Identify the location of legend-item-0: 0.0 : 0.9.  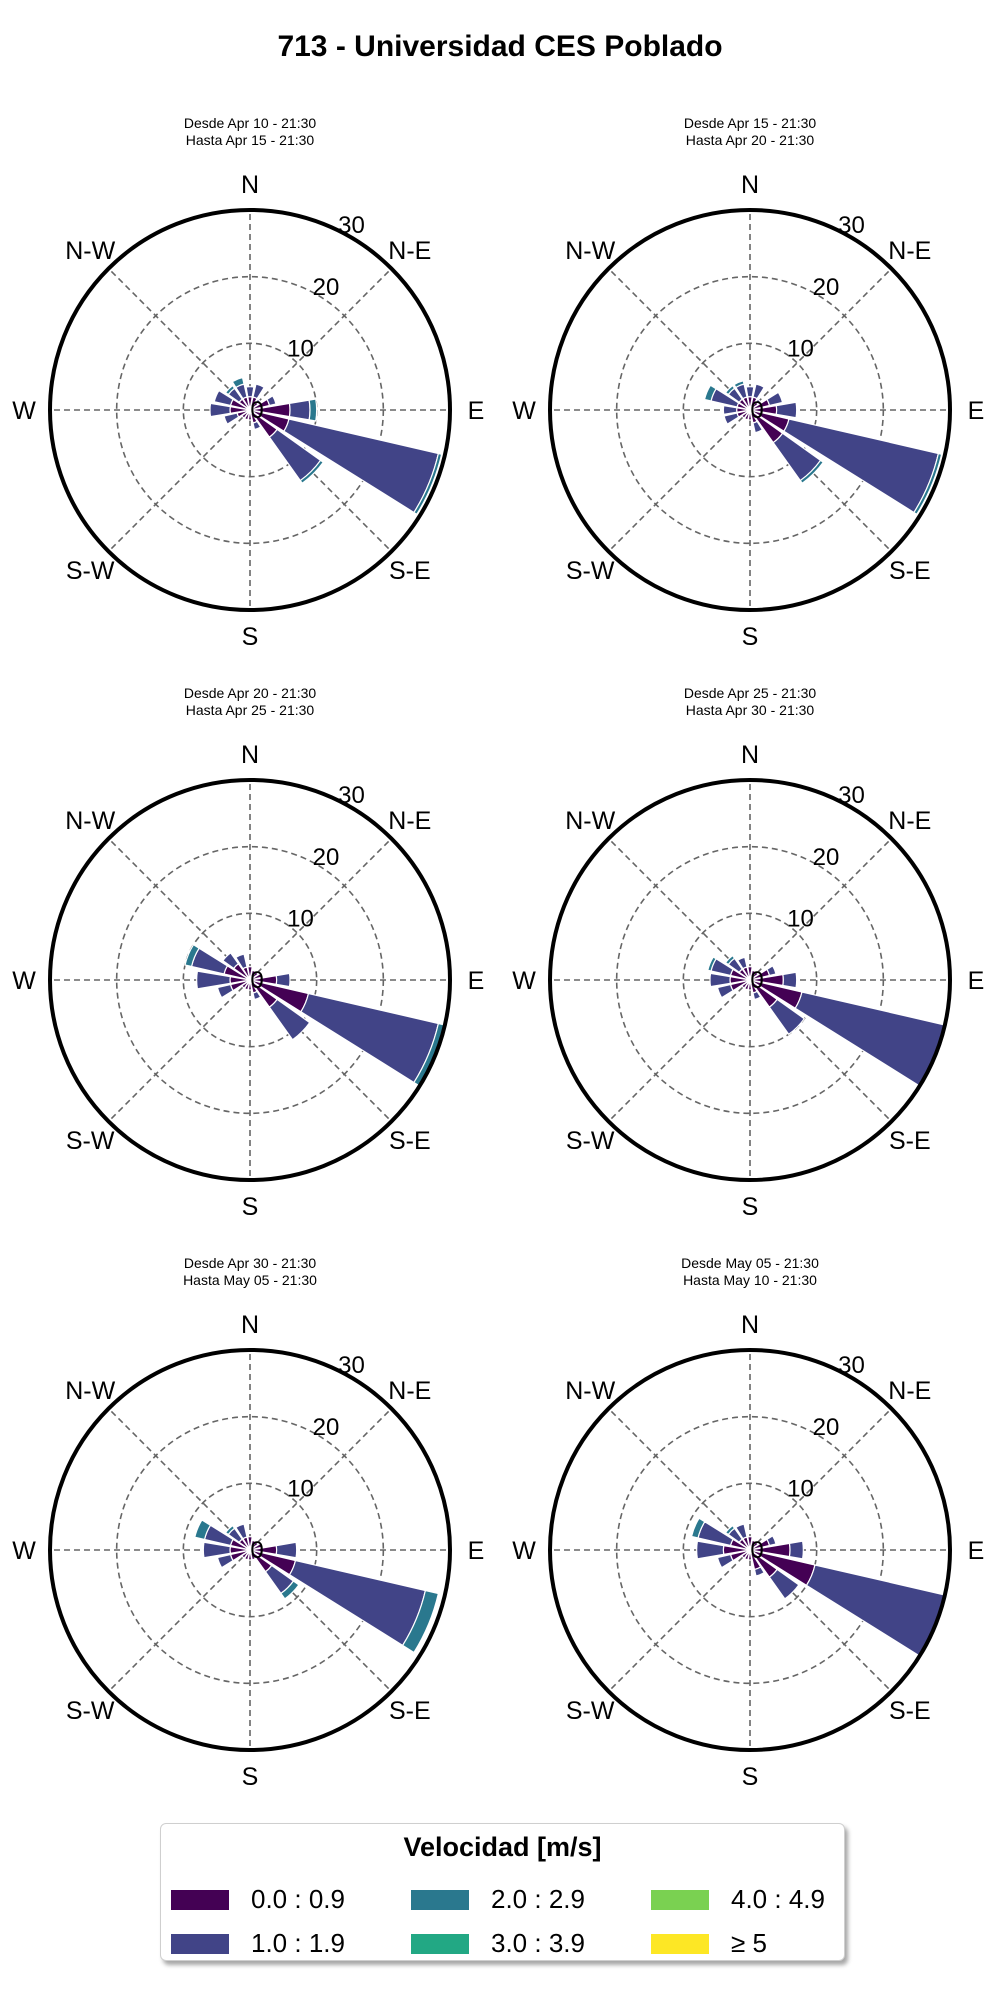
(258, 1899).